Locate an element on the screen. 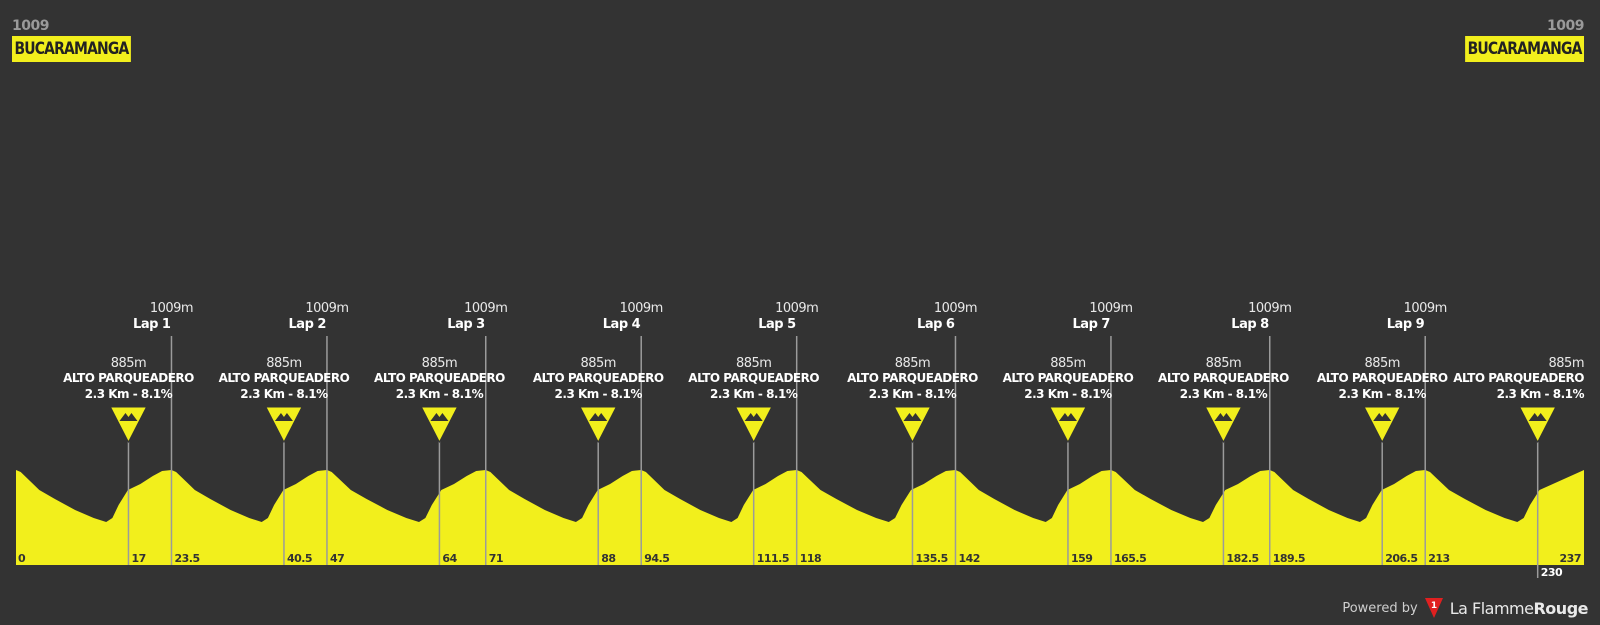 The image size is (1600, 625). lap-label: Lap 2 is located at coordinates (307, 324).